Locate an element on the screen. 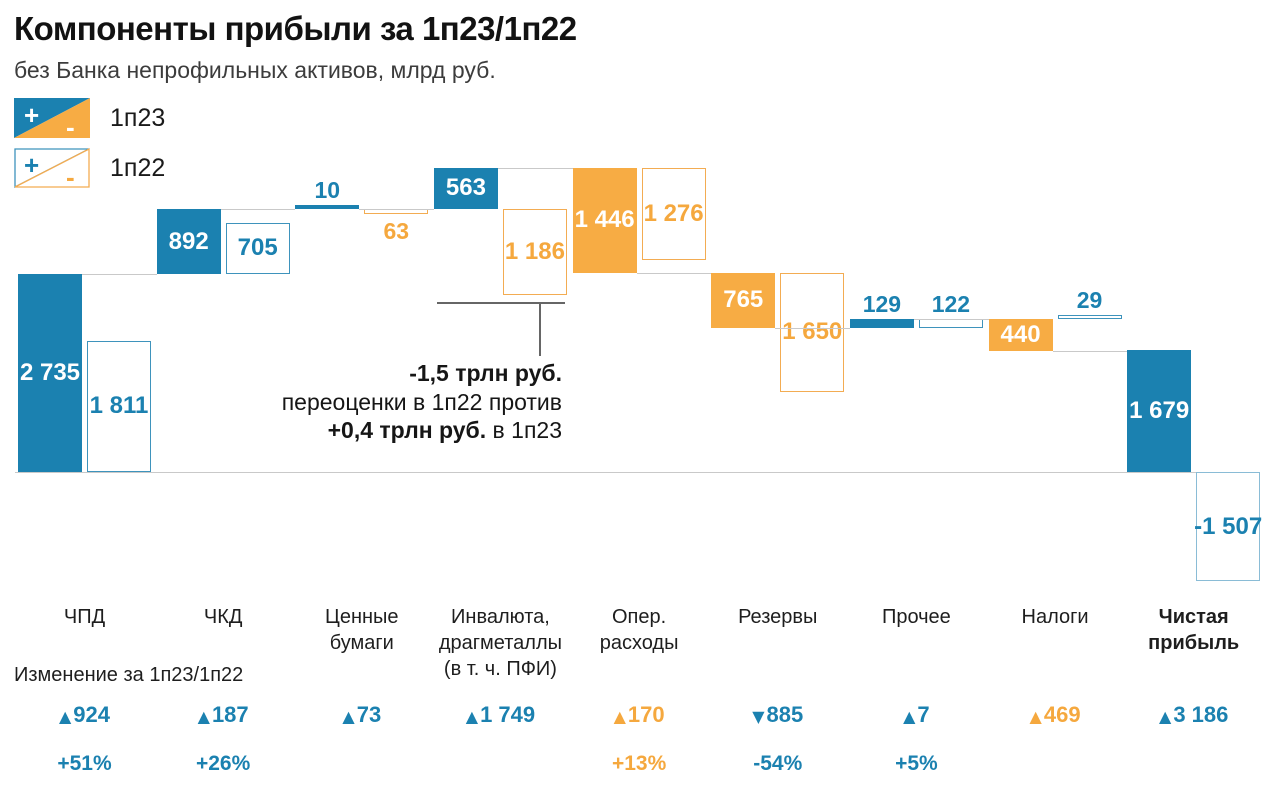 This screenshot has width=1280, height=799. category-label-1: ЧКД is located at coordinates (223, 617).